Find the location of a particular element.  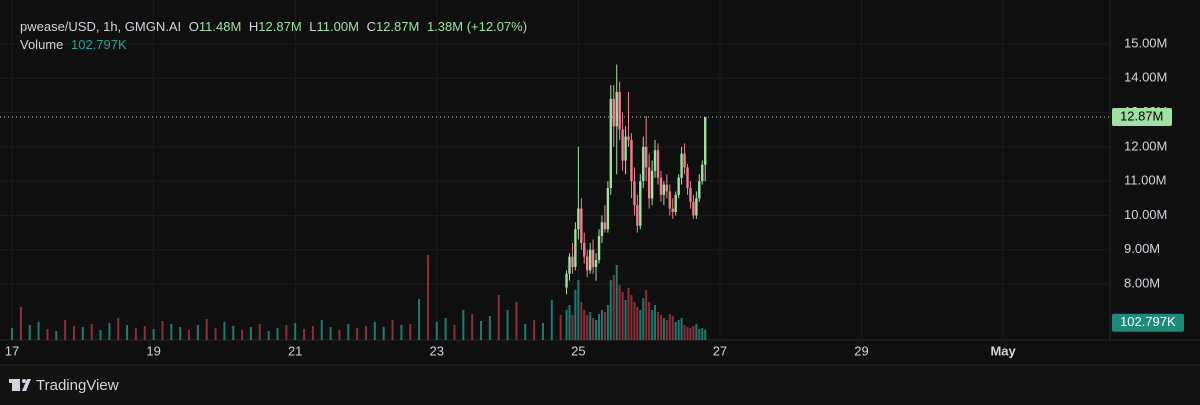

close-value: 12.87M is located at coordinates (397, 26).